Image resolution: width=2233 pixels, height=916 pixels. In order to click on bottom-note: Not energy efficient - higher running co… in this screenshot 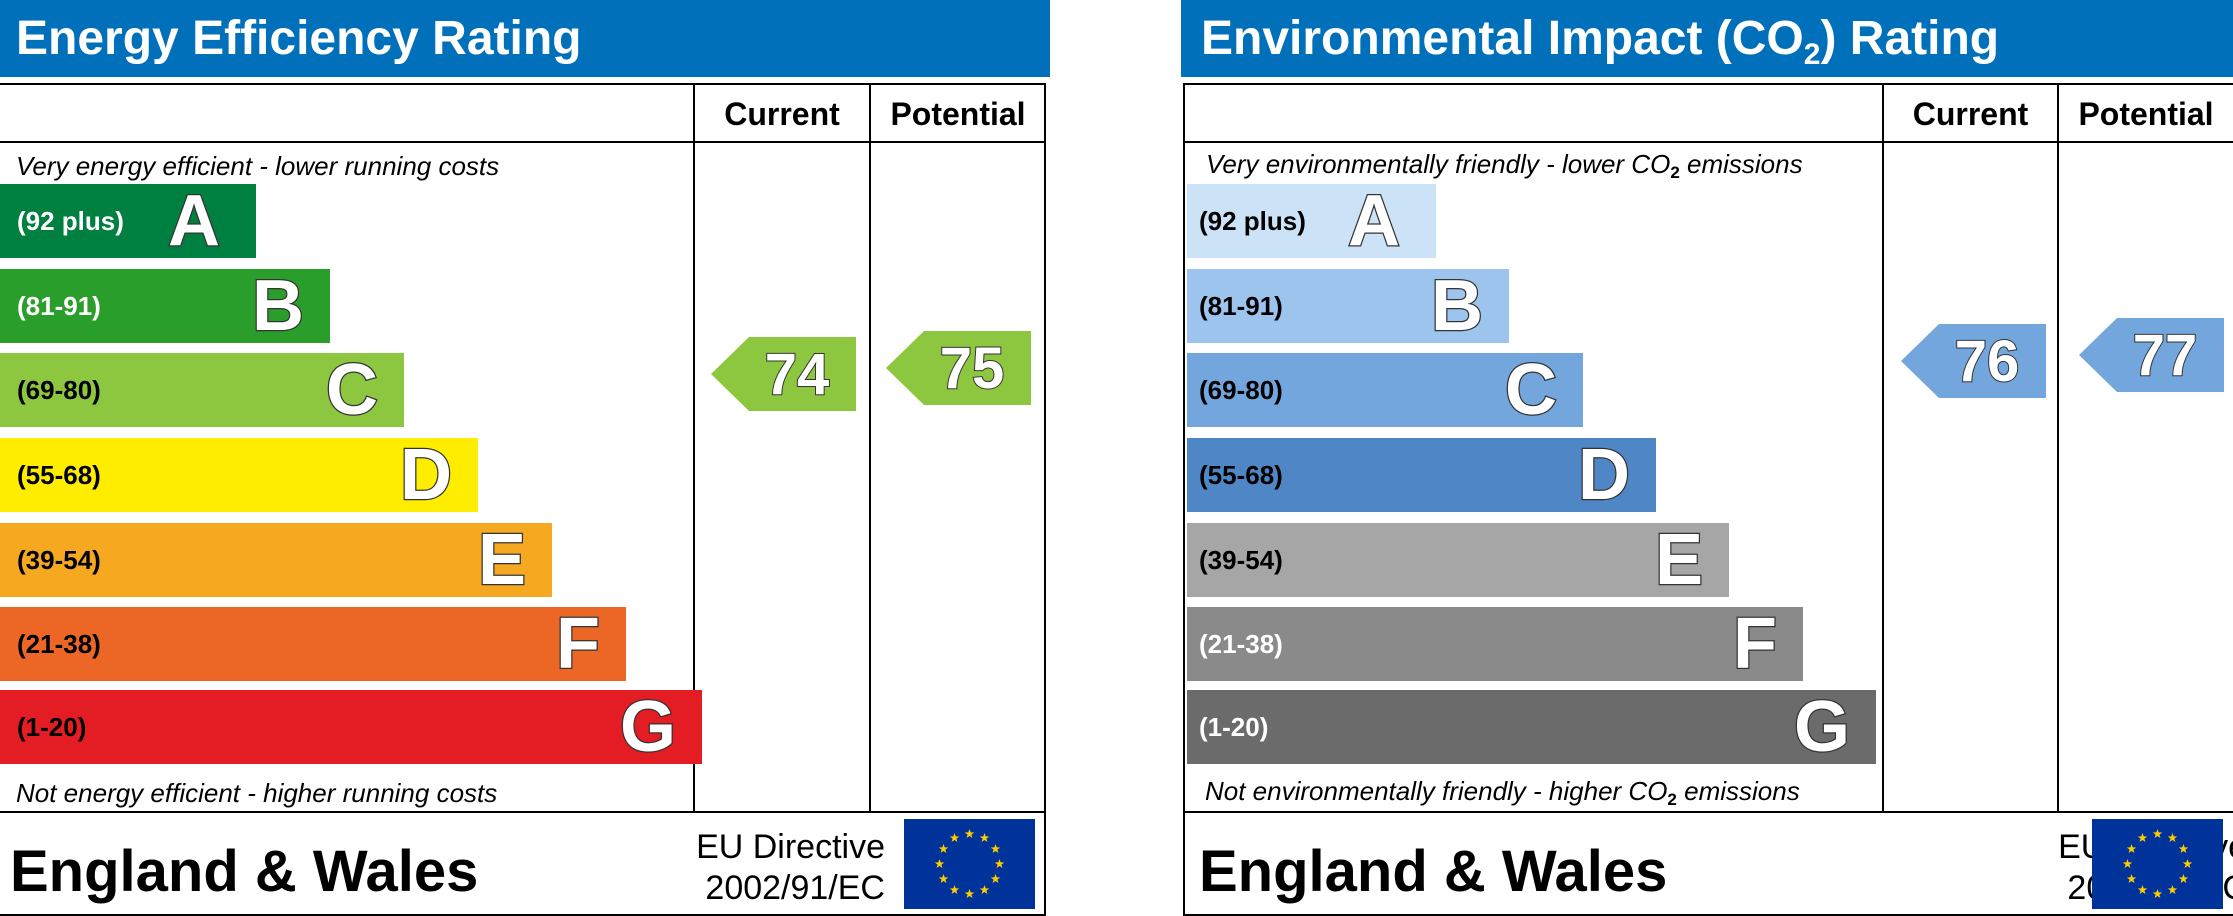, I will do `click(257, 793)`.